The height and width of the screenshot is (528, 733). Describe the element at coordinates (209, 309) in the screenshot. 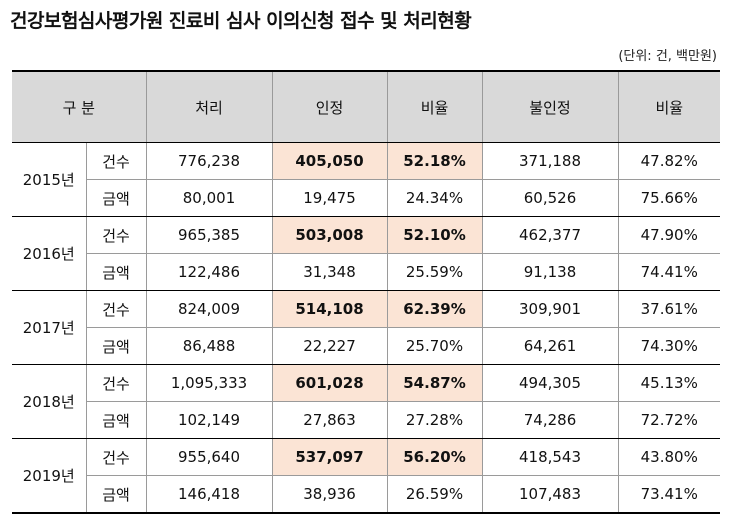

I see `processed-cell: 824,009` at that location.